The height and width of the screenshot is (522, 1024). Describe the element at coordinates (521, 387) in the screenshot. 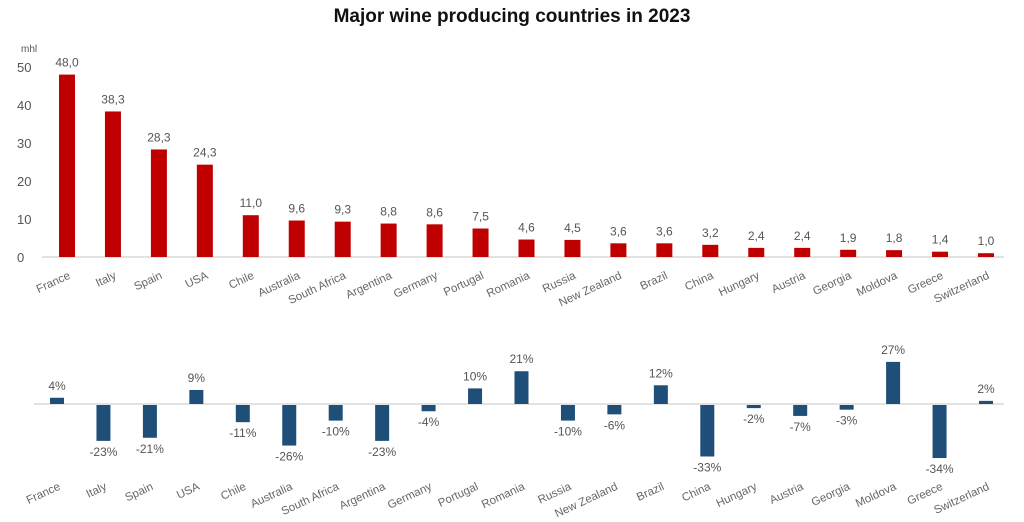

I see `change-bar-romania` at that location.